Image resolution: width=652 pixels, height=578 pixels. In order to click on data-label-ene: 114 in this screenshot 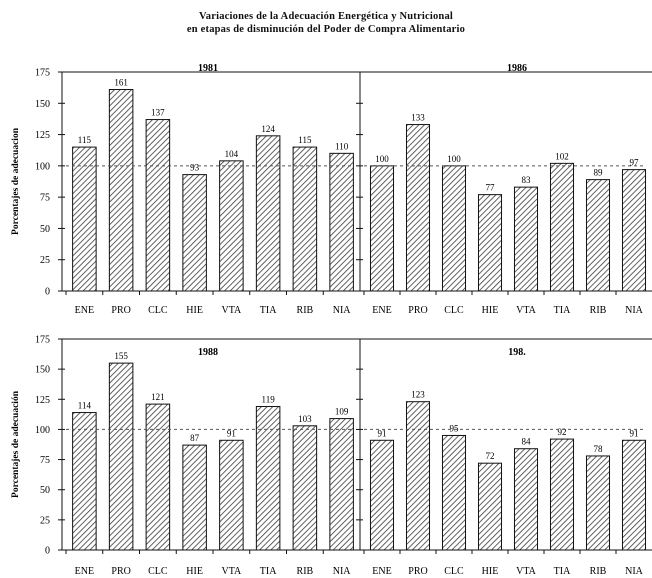, I will do `click(85, 406)`.